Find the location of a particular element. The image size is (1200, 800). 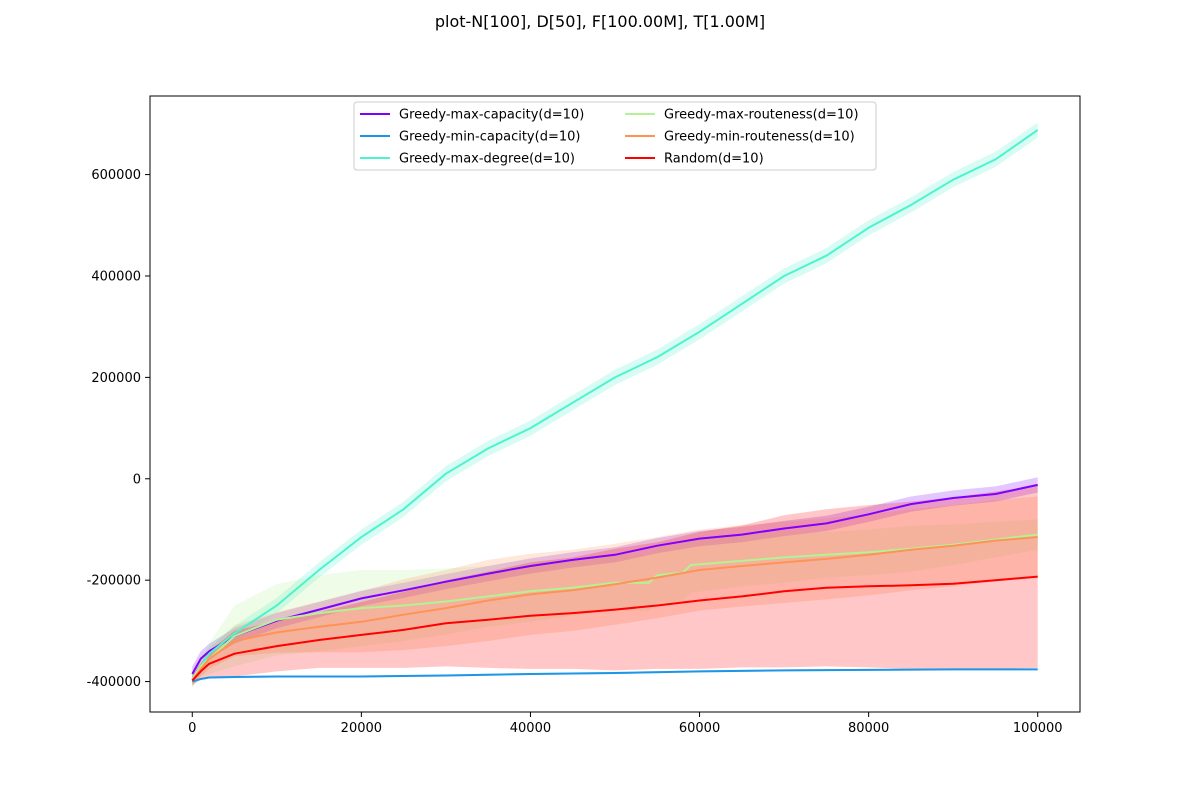

y-tick-label: 600000 is located at coordinates (116, 175).